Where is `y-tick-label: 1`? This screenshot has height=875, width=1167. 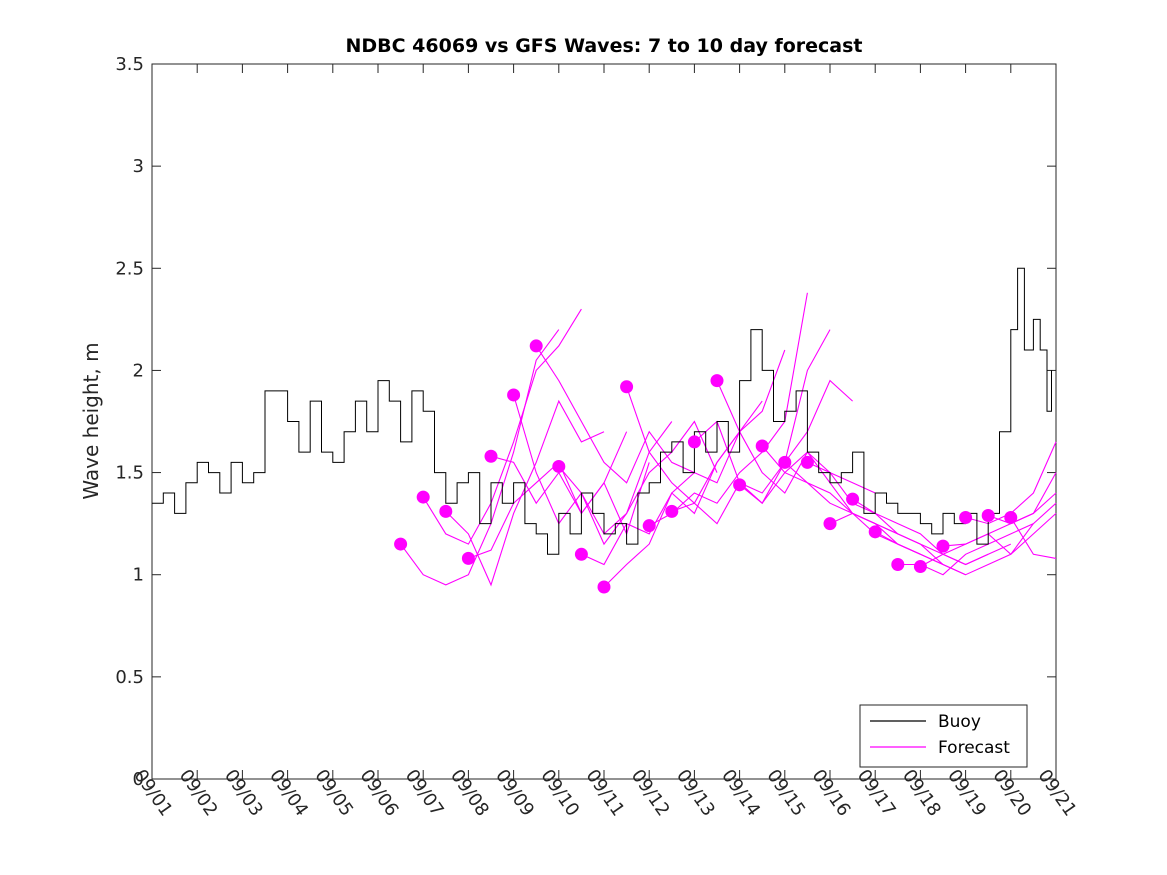 y-tick-label: 1 is located at coordinates (138, 575).